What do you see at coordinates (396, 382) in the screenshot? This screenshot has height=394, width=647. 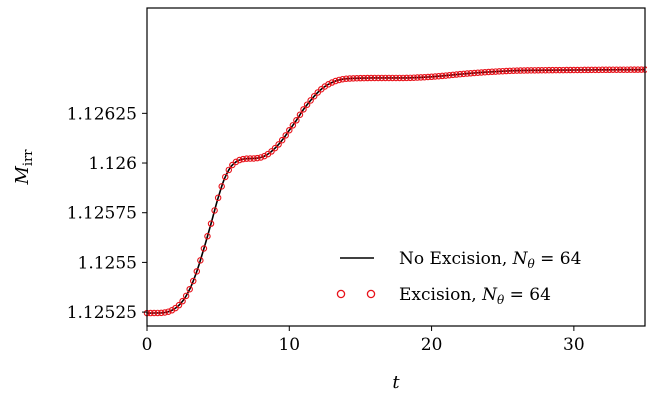 I see `x-axis-label: t` at bounding box center [396, 382].